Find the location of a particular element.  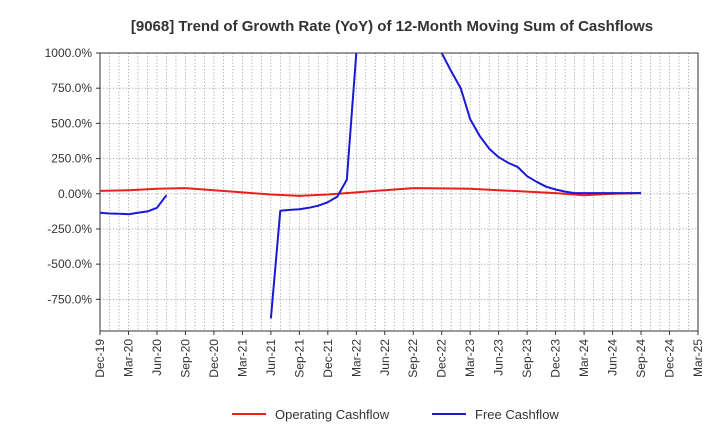

x-tick-label: Mar-21 is located at coordinates (242, 358).